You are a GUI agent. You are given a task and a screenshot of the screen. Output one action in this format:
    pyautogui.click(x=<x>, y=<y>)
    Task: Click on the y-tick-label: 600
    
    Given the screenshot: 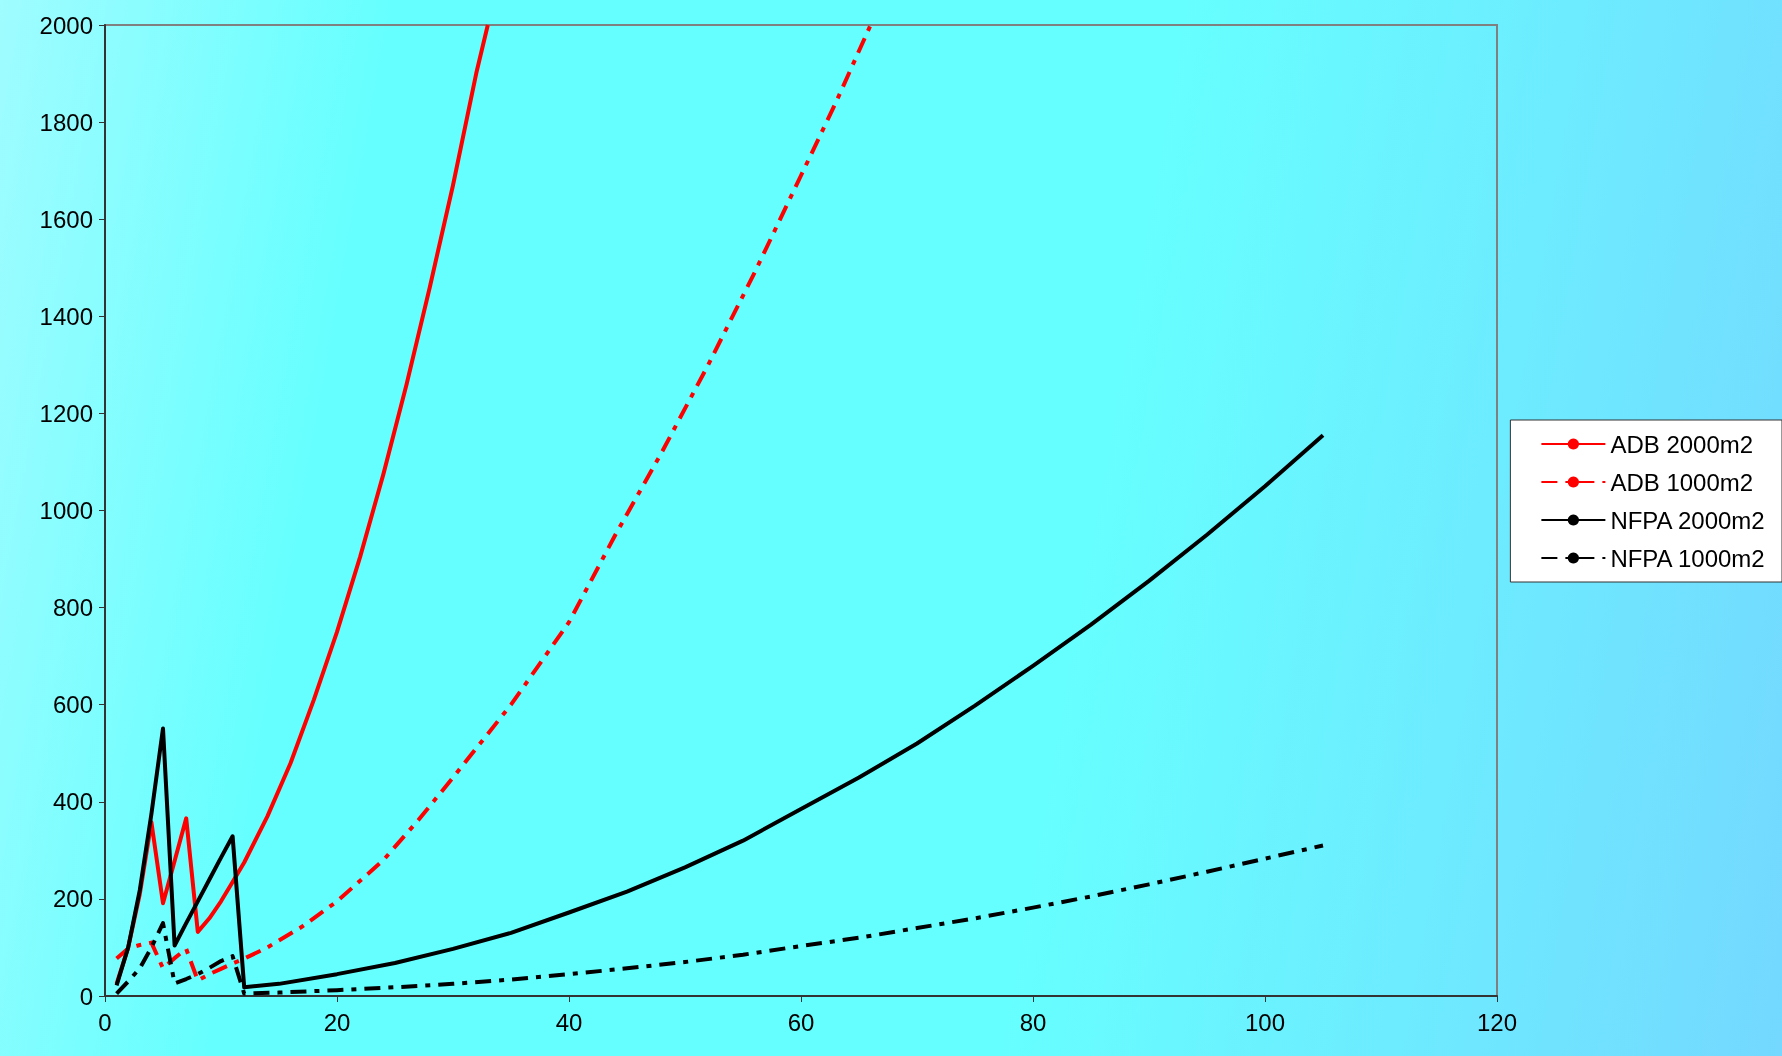 What is the action you would take?
    pyautogui.click(x=72, y=705)
    